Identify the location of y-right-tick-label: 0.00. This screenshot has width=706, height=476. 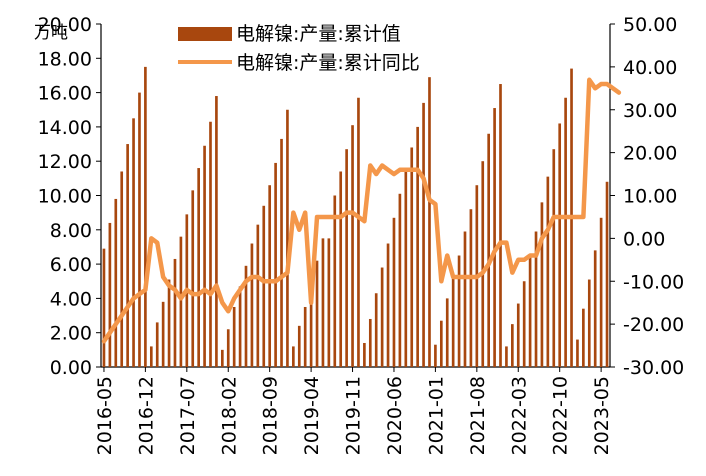
(644, 239).